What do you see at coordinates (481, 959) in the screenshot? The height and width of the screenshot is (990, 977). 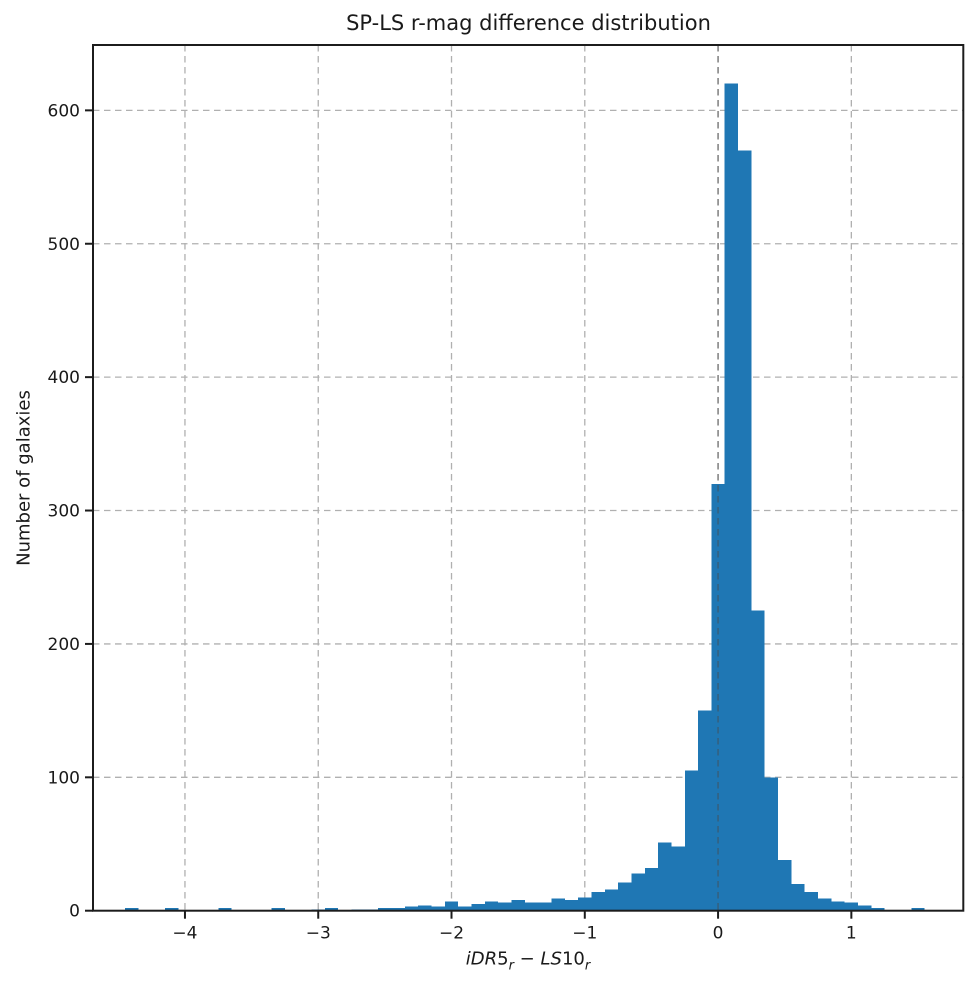 I see `x-axis-label-part: iDR` at bounding box center [481, 959].